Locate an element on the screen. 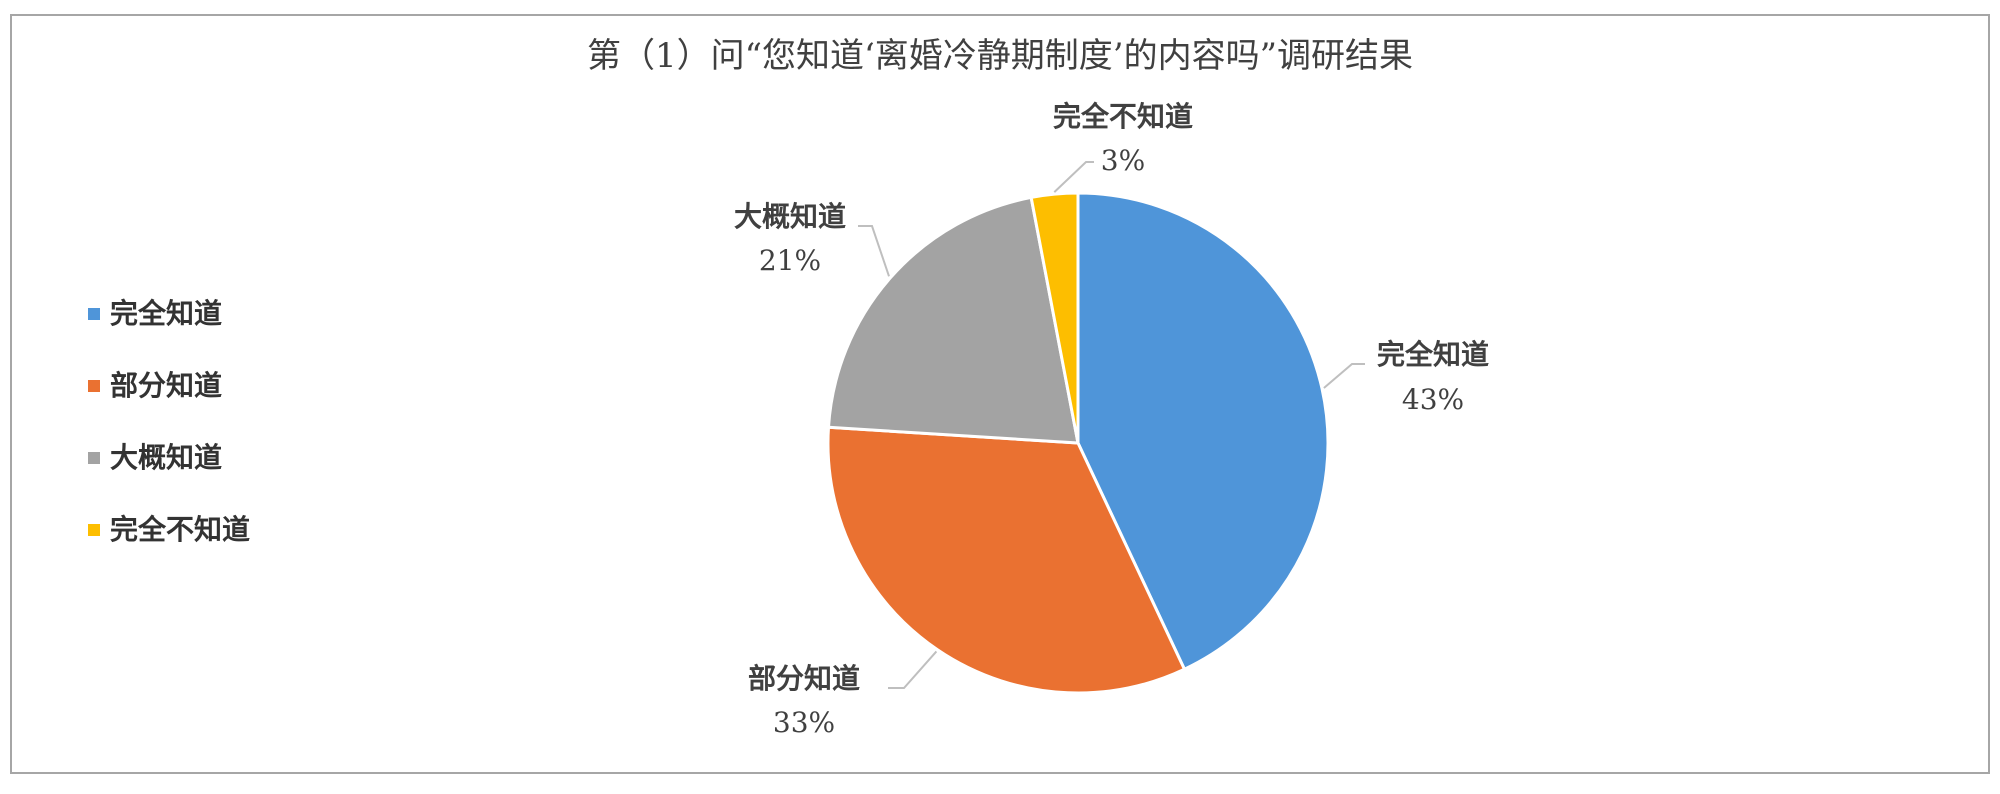  data-label-name: 完全不知道 is located at coordinates (1123, 116).